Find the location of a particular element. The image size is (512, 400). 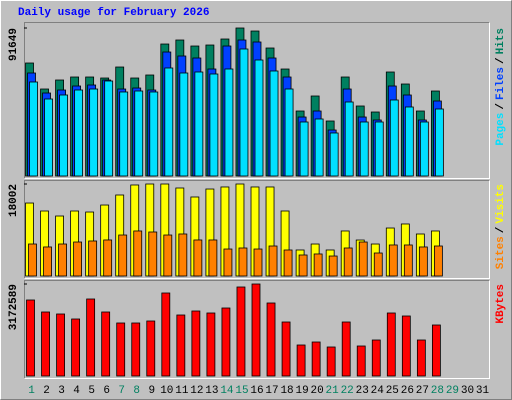

x-tick-label: 25 is located at coordinates (392, 391).